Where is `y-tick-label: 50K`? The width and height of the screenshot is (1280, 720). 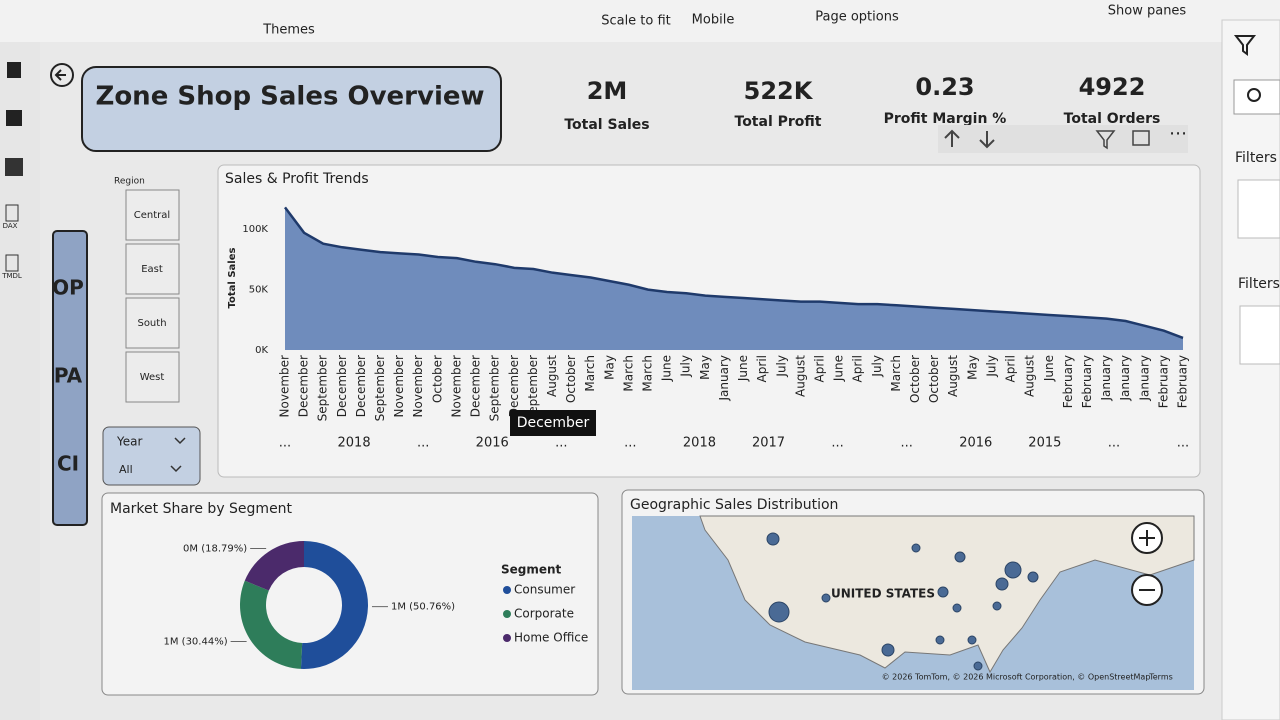
y-tick-label: 50K is located at coordinates (259, 290).